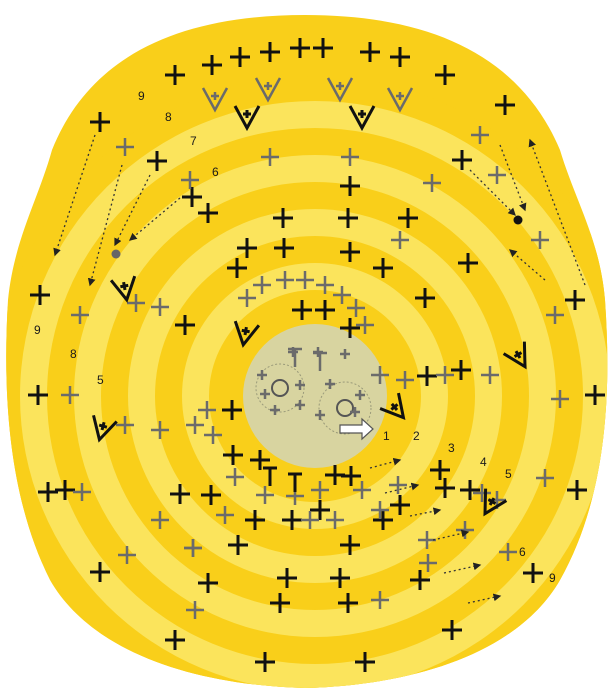 The height and width of the screenshot is (689, 611). What do you see at coordinates (37, 330) in the screenshot?
I see `label-left-mid-9: 9` at bounding box center [37, 330].